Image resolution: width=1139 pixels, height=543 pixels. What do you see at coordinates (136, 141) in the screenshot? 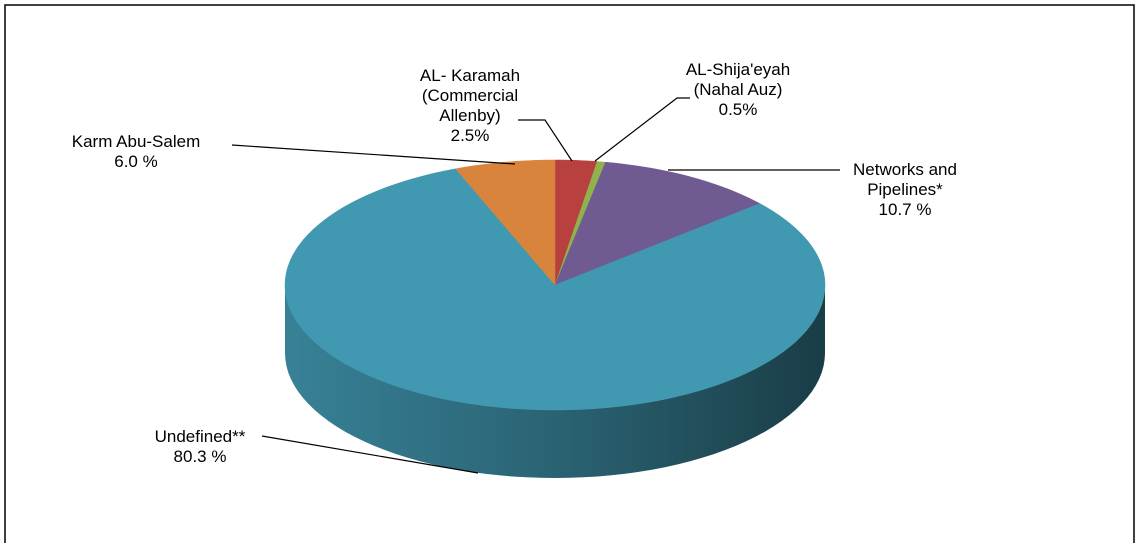
I see `category-label: Karm Abu-Salem` at bounding box center [136, 141].